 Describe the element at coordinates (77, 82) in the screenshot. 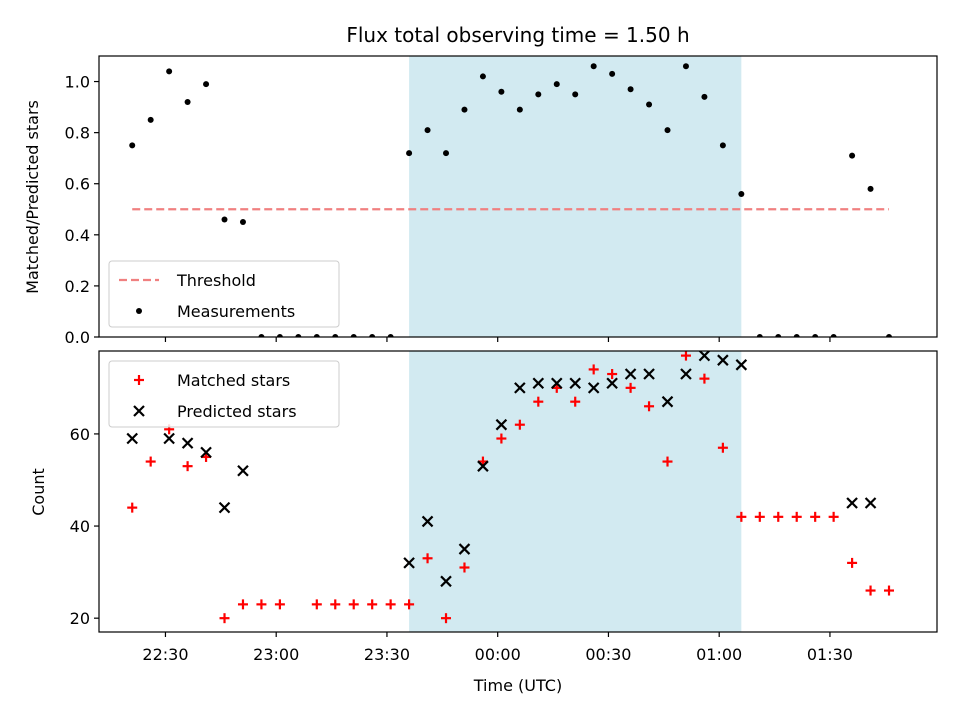

I see `ratio-y-tick-label: 1.0` at that location.